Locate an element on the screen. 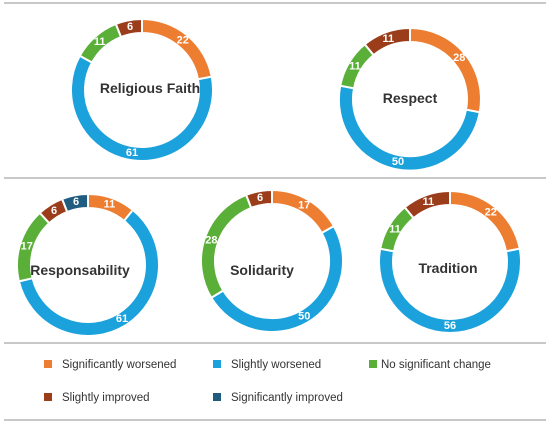  legend-label-no-significant-change: No significant change is located at coordinates (436, 365).